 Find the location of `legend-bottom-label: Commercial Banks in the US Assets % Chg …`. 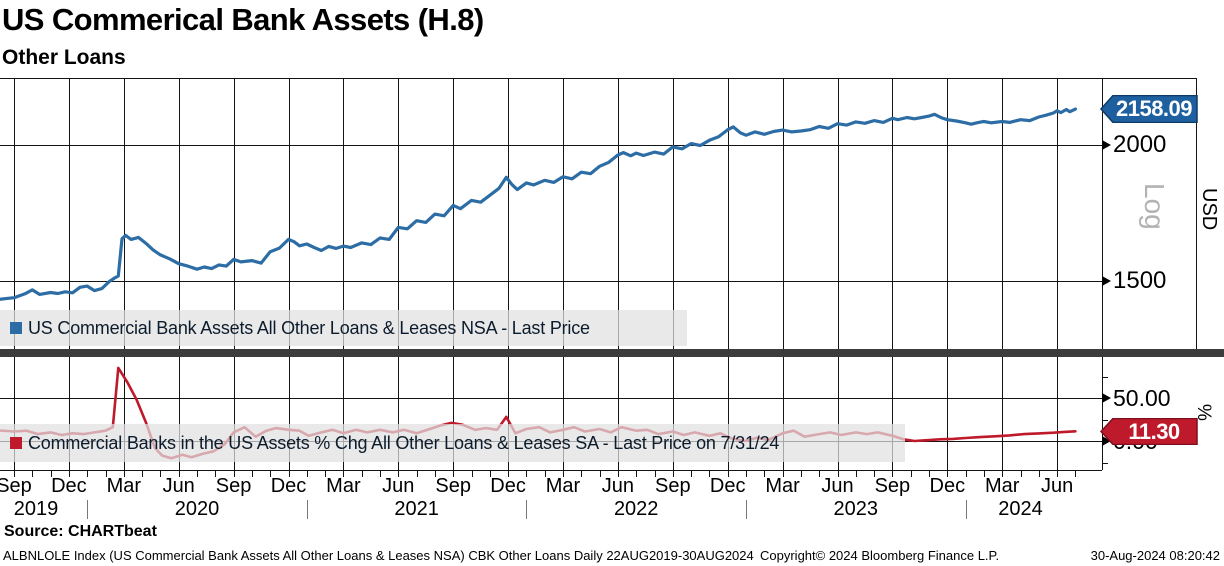

legend-bottom-label: Commercial Banks in the US Assets % Chg … is located at coordinates (404, 442).